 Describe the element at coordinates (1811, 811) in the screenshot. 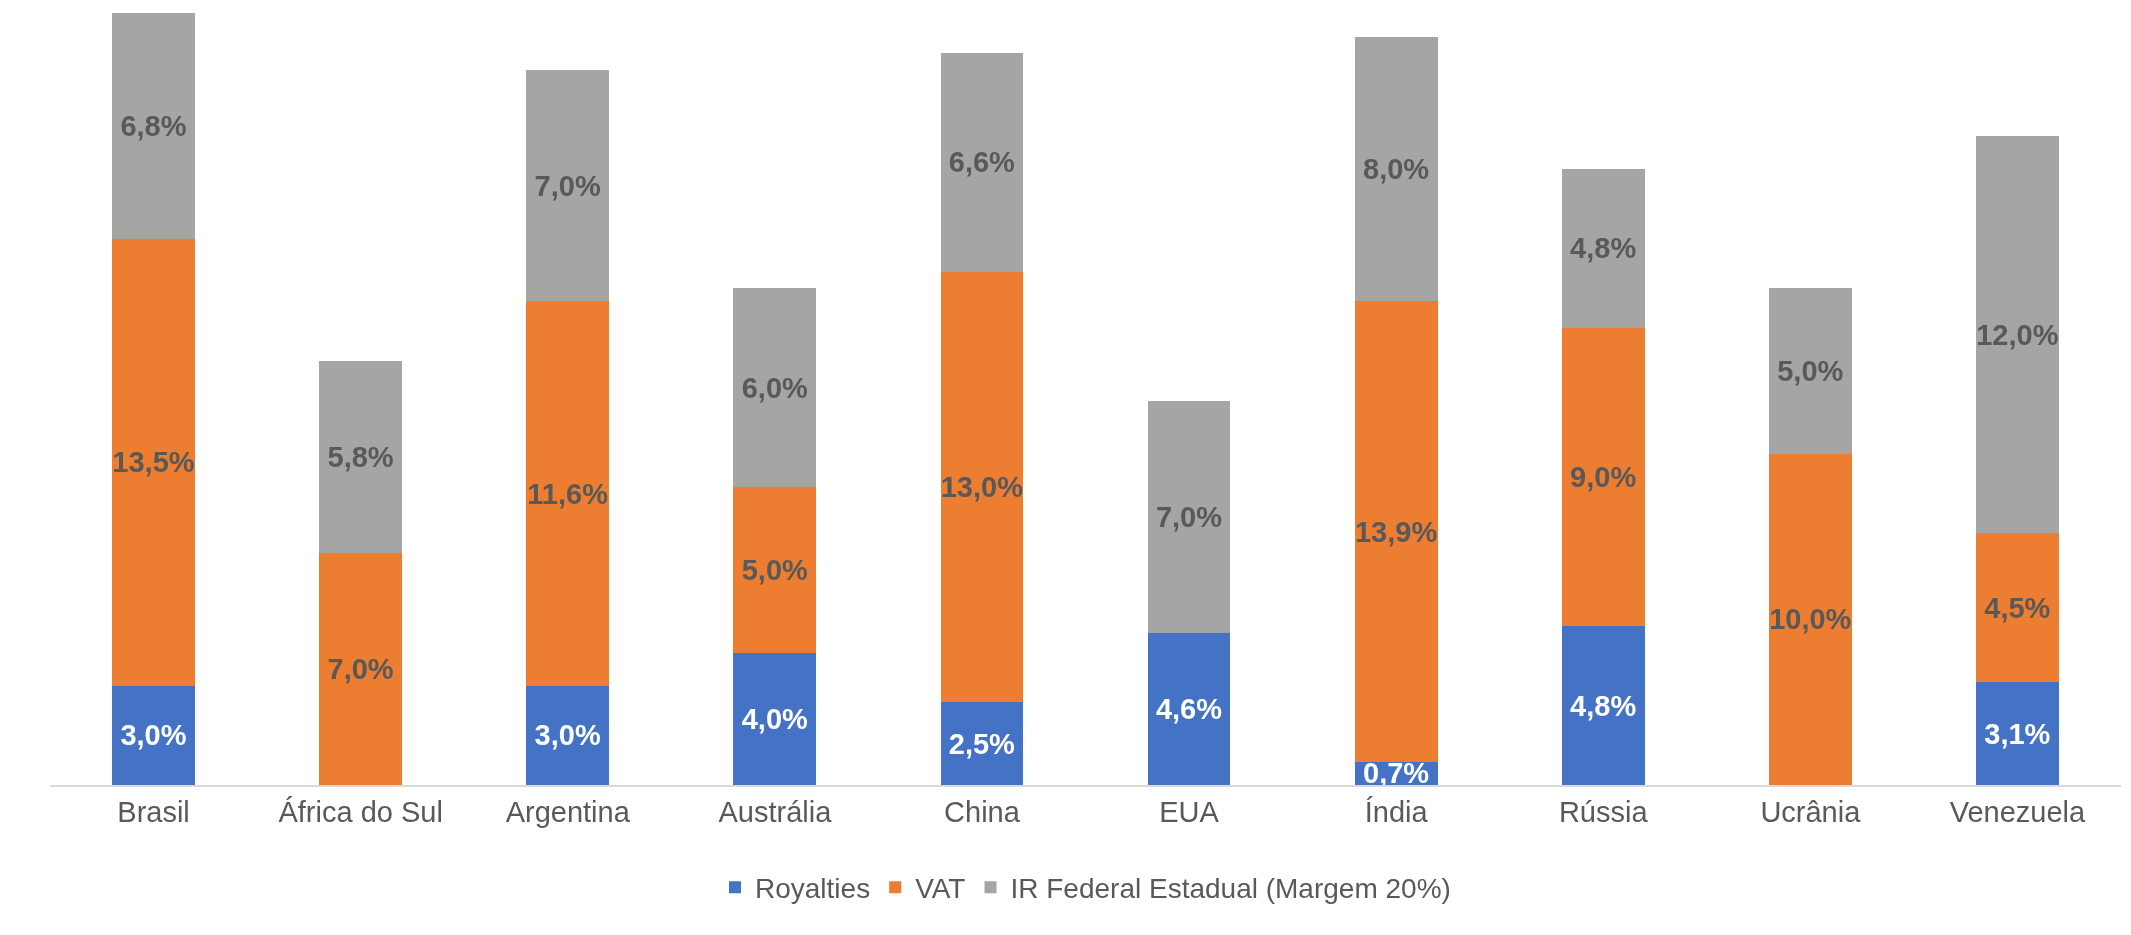

I see `x-tick-label: Ucrânia` at that location.